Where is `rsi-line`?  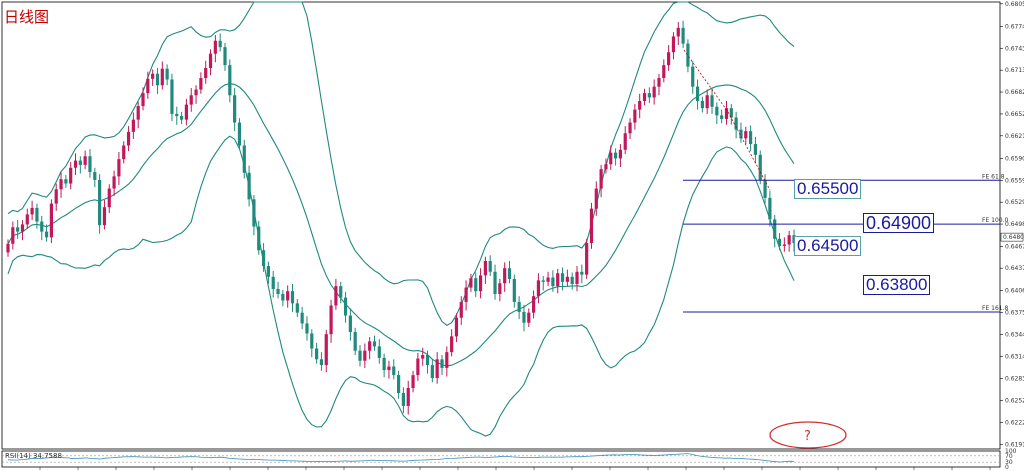
rsi-line is located at coordinates (401, 458).